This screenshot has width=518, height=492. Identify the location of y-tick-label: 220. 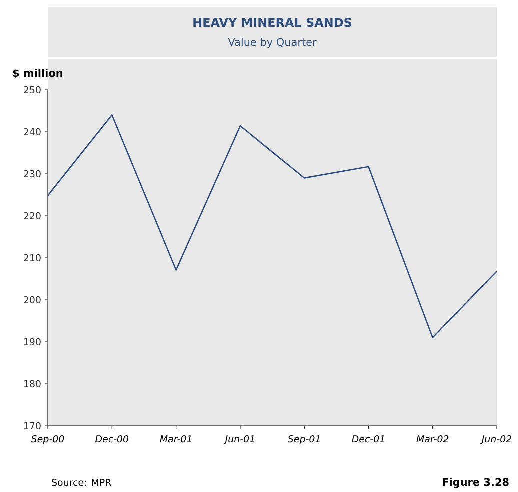
(32, 216).